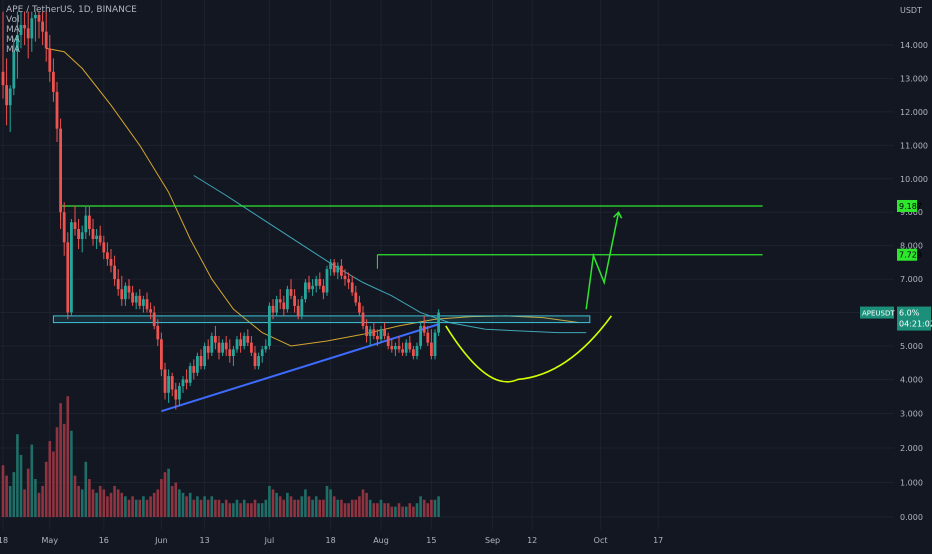  Describe the element at coordinates (911, 517) in the screenshot. I see `price-tick-label: 0.000` at that location.